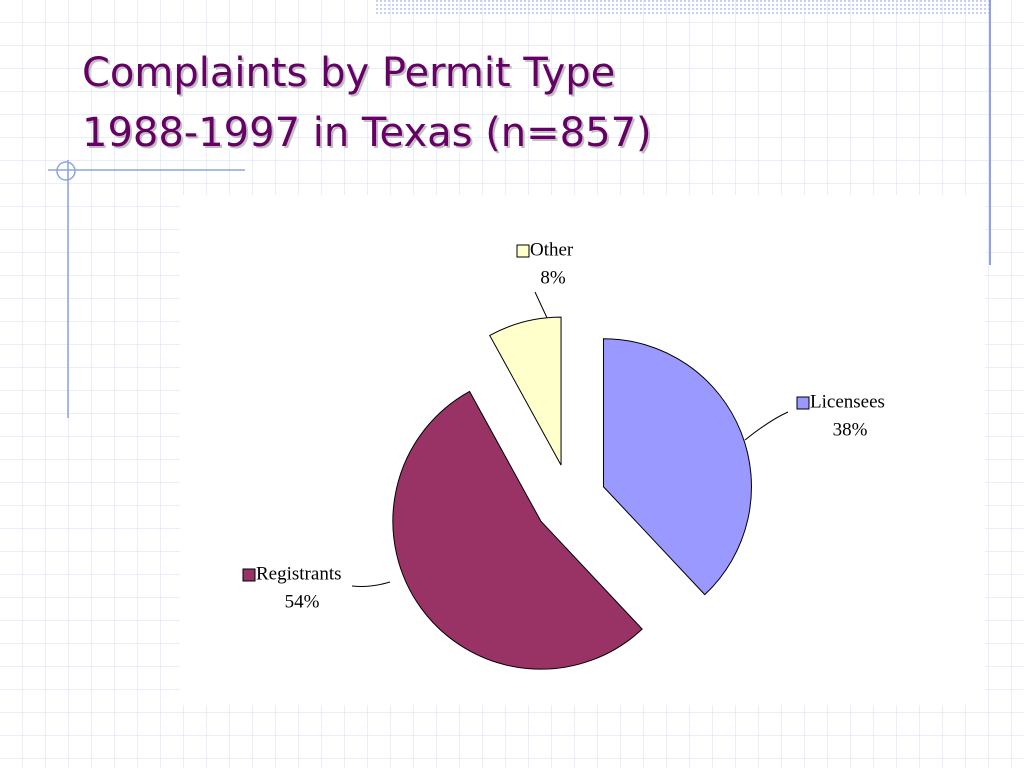 The height and width of the screenshot is (768, 1024). Describe the element at coordinates (553, 277) in the screenshot. I see `slice-value-label: 8%` at that location.